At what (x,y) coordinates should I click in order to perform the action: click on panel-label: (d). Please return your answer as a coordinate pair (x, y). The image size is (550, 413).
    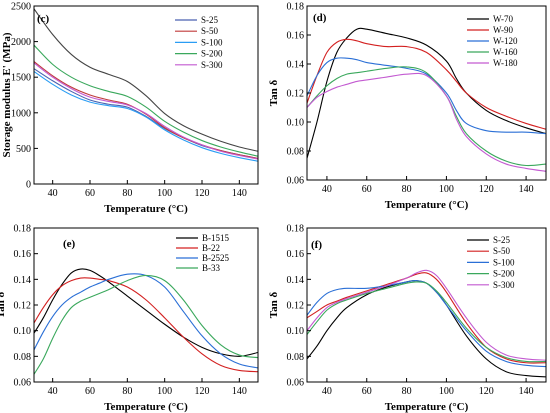
    Looking at the image, I should click on (320, 18).